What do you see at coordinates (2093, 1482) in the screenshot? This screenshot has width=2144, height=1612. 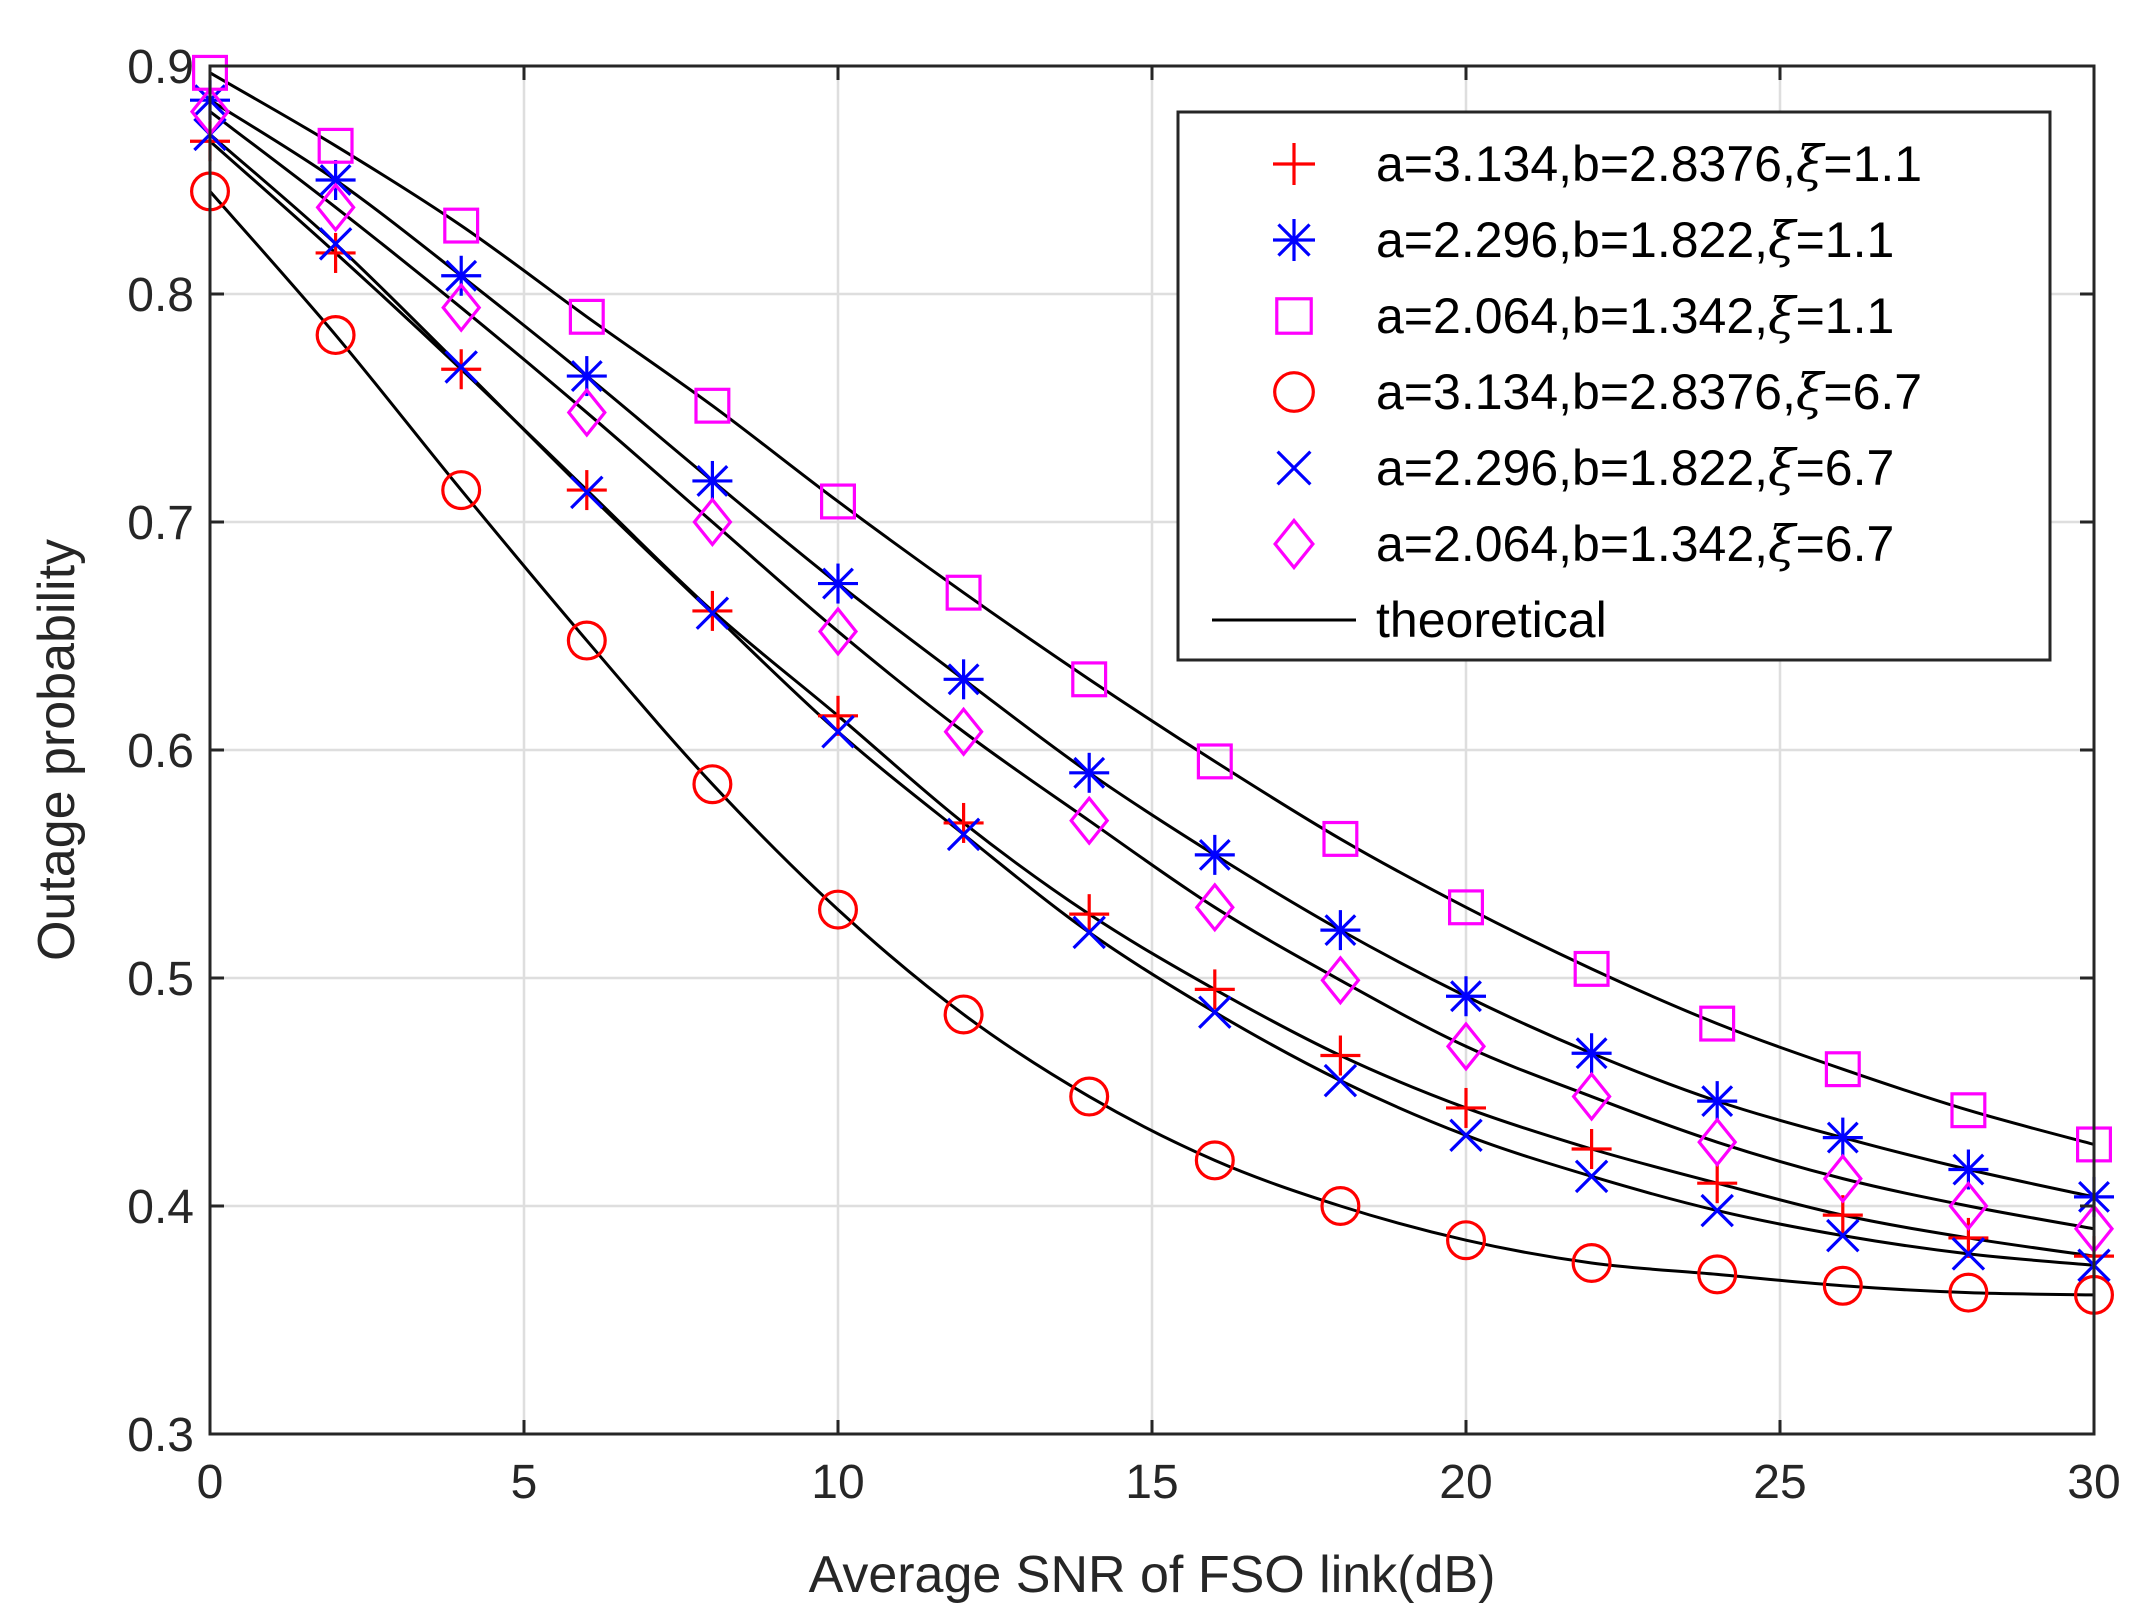 I see `x-tick-label: 30` at bounding box center [2093, 1482].